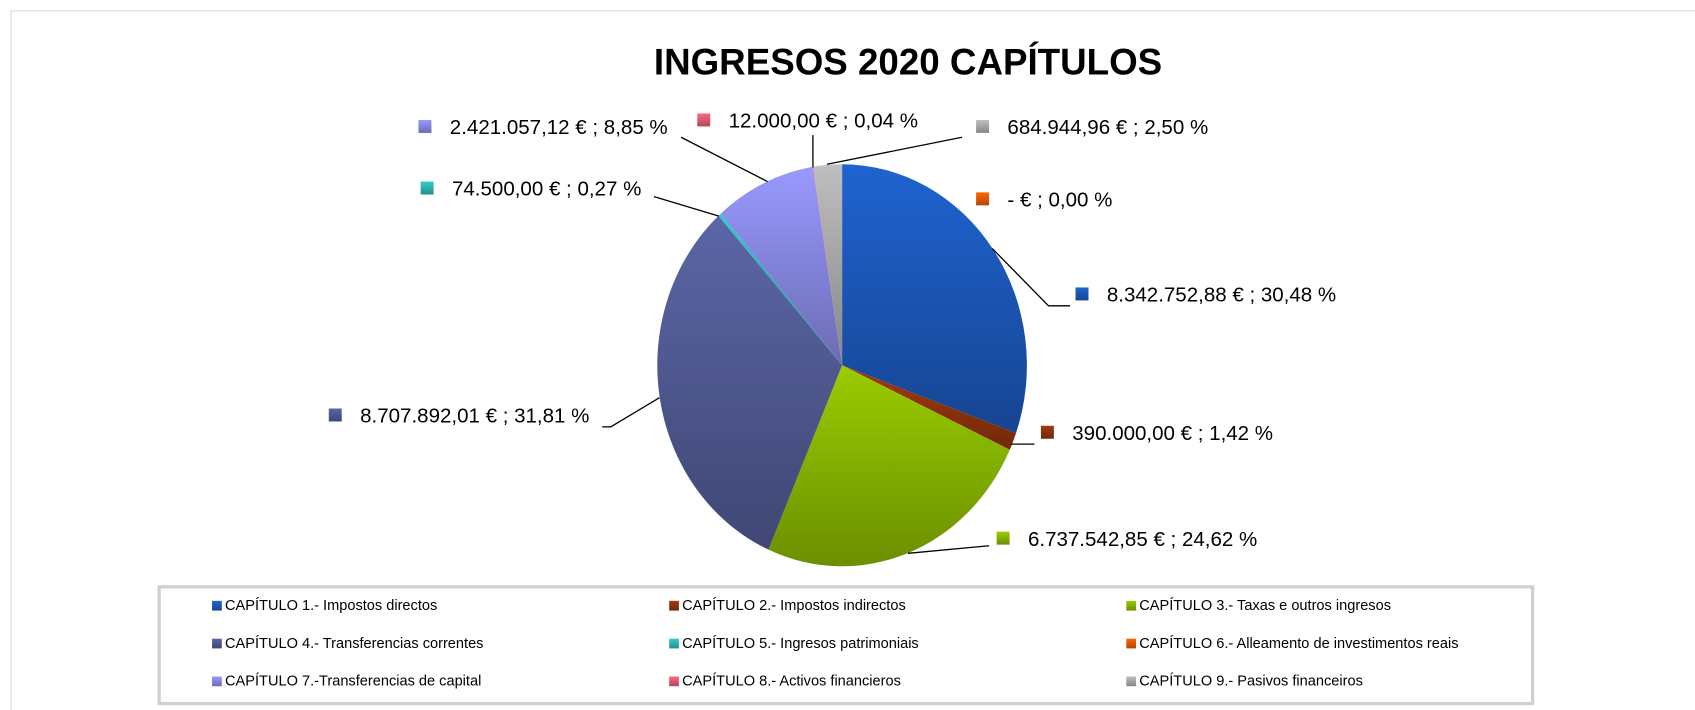 The height and width of the screenshot is (710, 1695). Describe the element at coordinates (354, 643) in the screenshot. I see `legend-label: CAPÍTULO 4.- Transferencias correntes` at that location.